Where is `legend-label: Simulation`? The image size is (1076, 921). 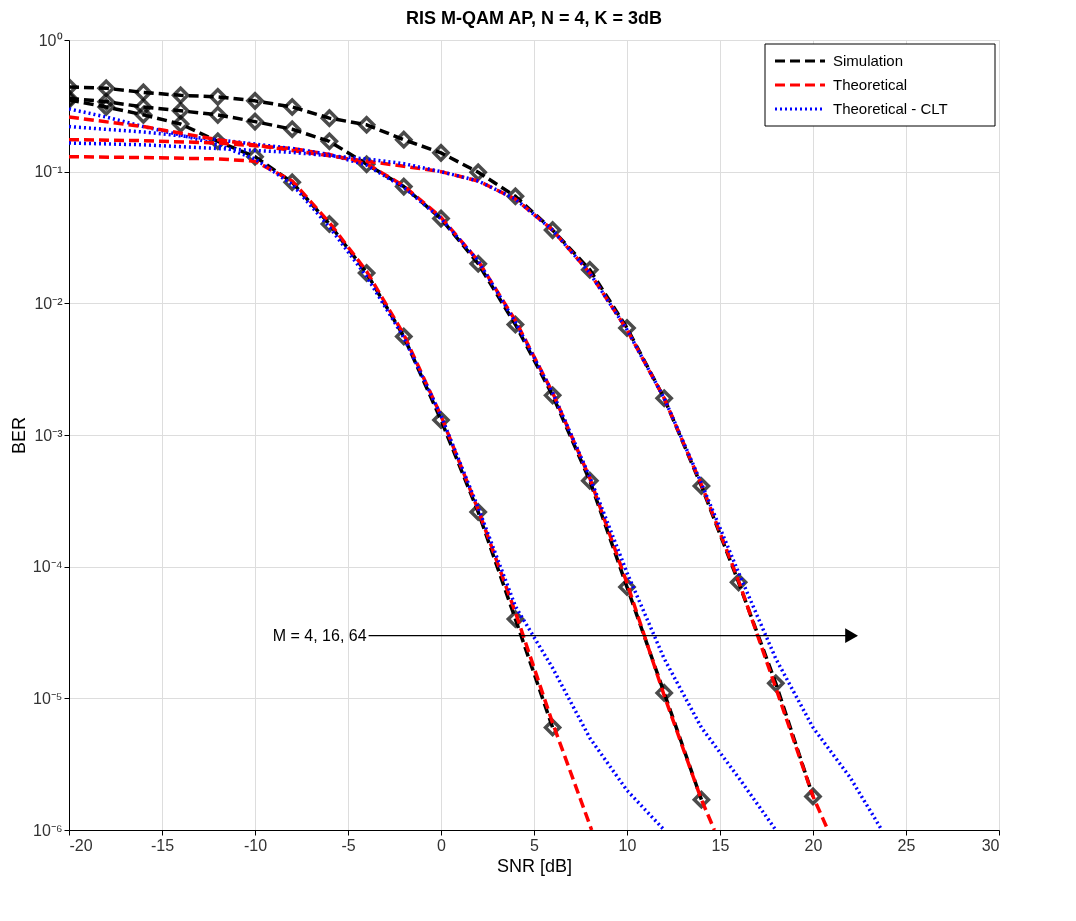 legend-label: Simulation is located at coordinates (868, 60).